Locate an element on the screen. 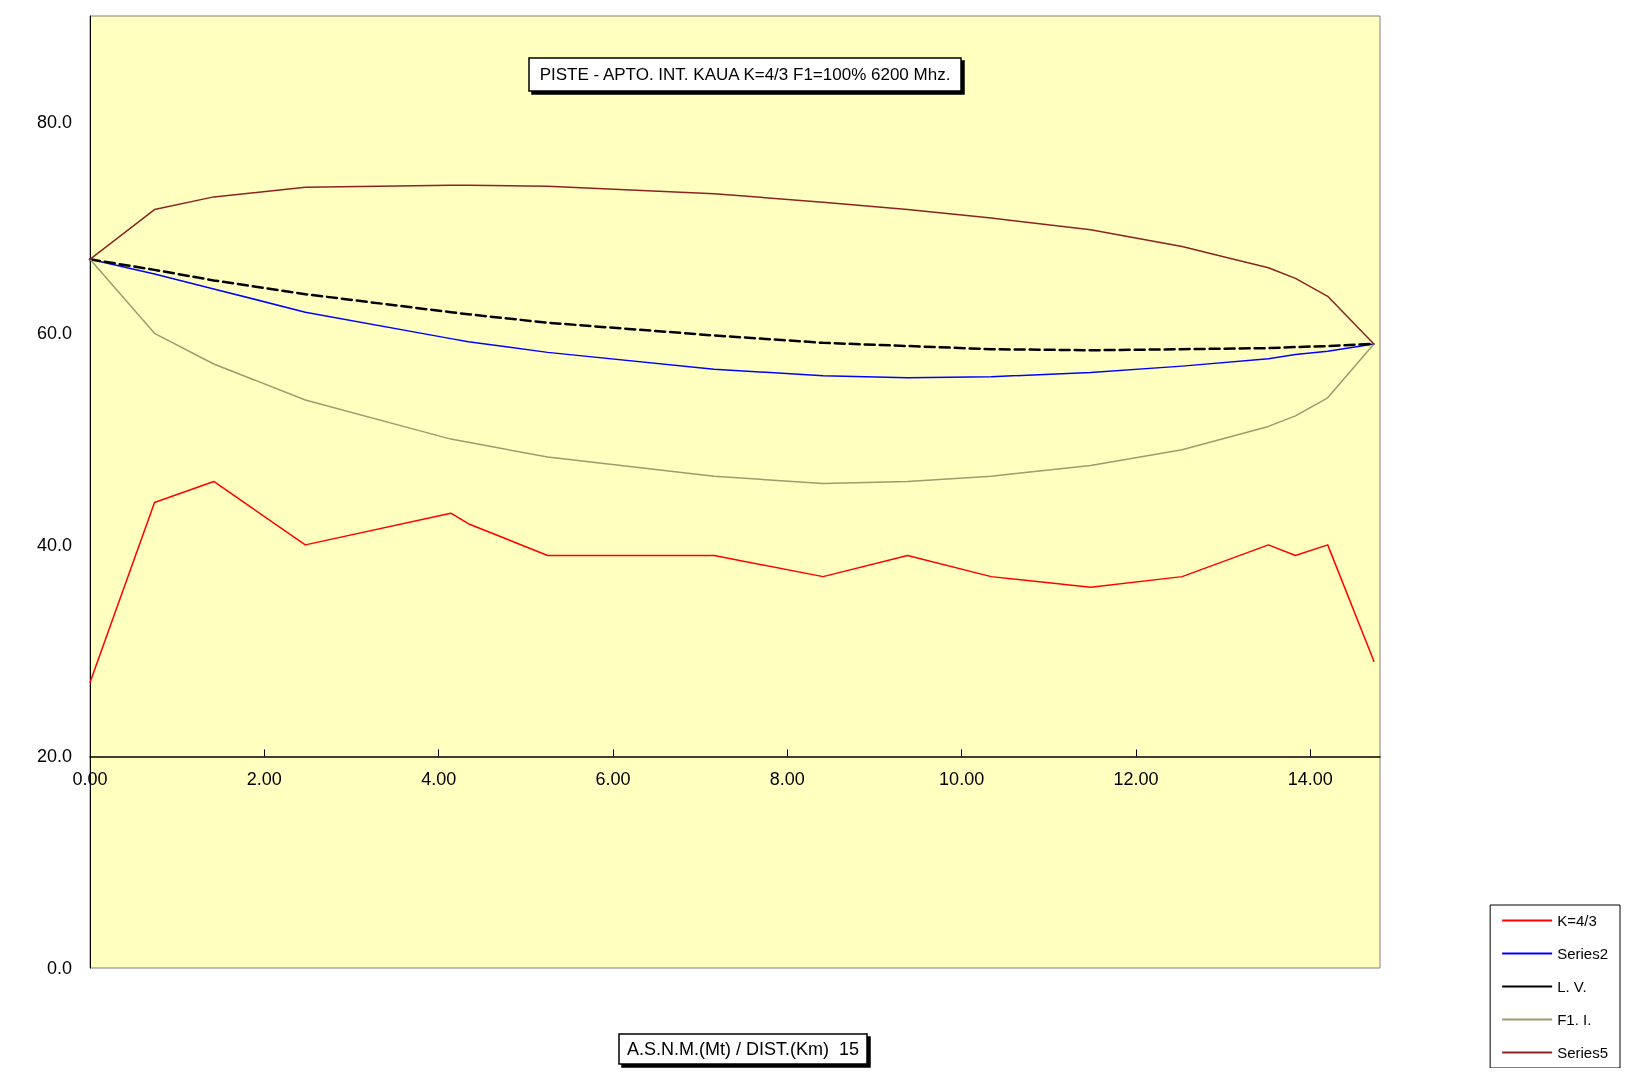 This screenshot has width=1633, height=1076. x-tick-label: 12.00 is located at coordinates (1136, 779).